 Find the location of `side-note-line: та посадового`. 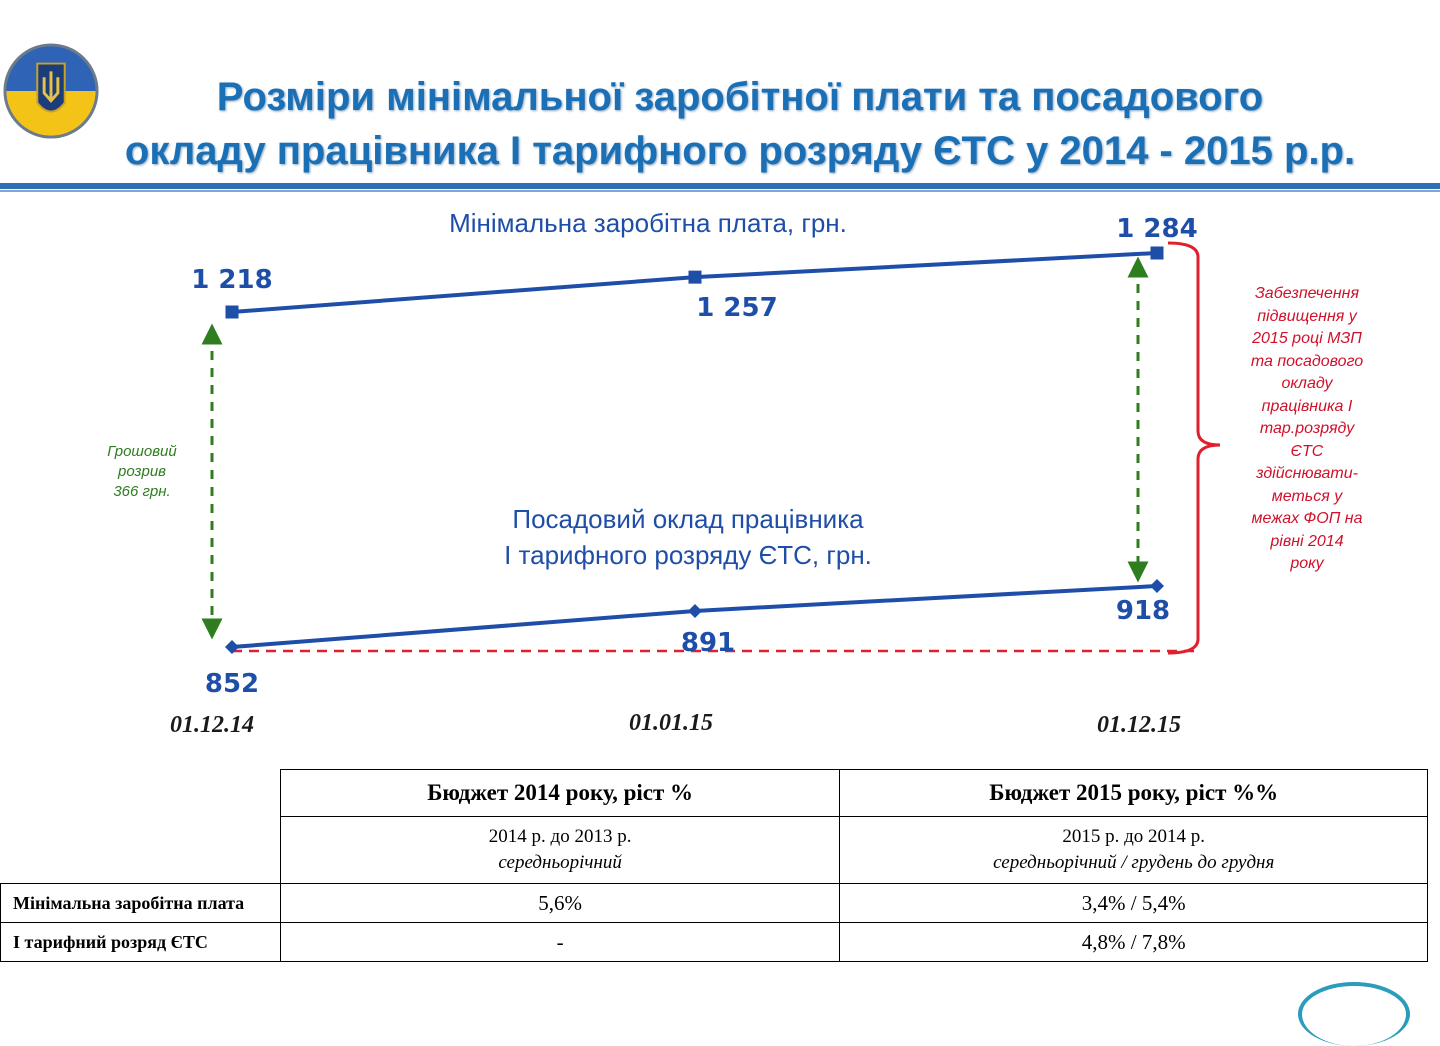

side-note-line: та посадового is located at coordinates (1307, 361).